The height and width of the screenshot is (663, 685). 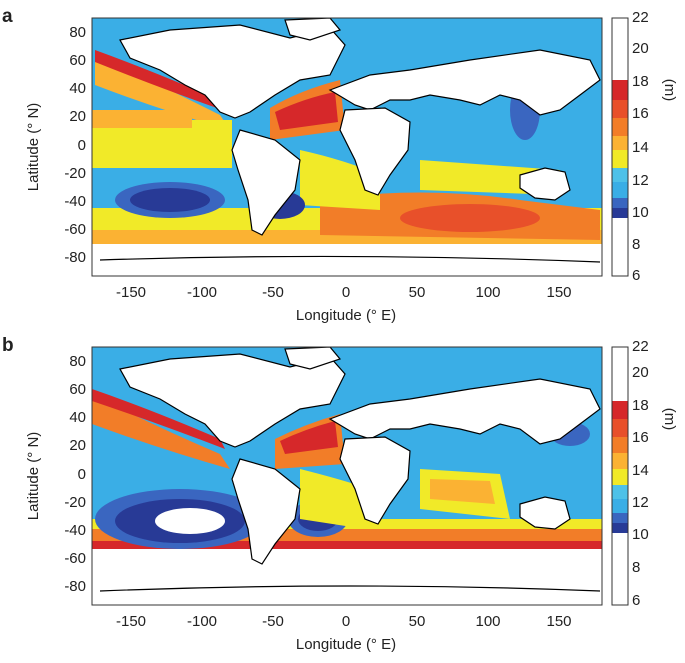 I want to click on panel-letter: b, so click(x=8, y=345).